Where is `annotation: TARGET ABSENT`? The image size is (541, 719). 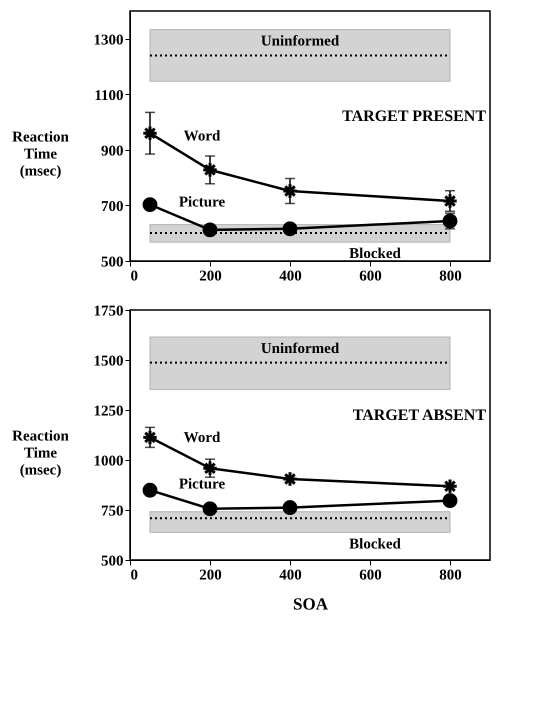 annotation: TARGET ABSENT is located at coordinates (419, 415).